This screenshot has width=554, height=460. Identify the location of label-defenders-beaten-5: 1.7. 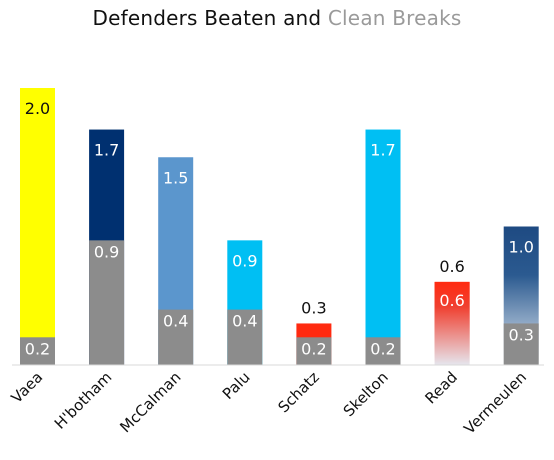
(382, 150).